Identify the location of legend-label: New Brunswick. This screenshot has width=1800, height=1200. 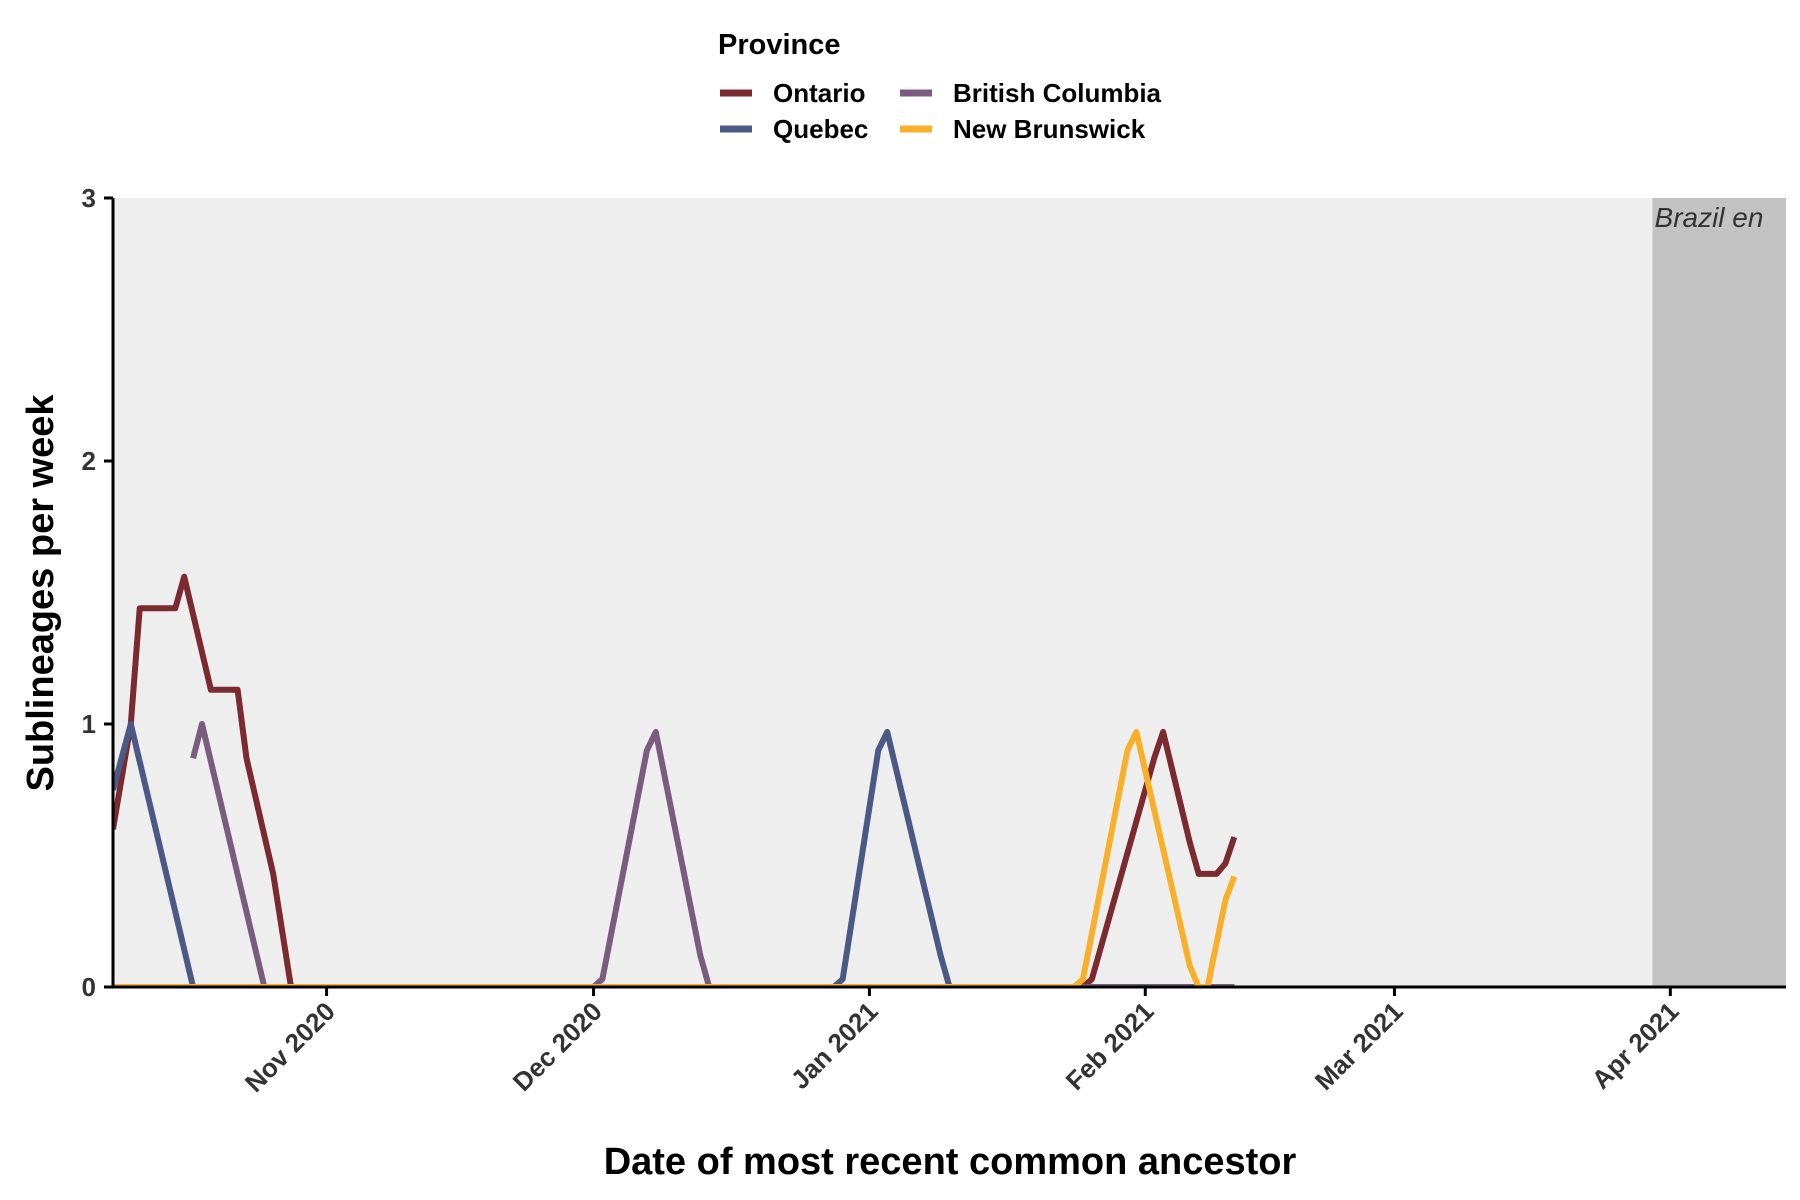
(1049, 129).